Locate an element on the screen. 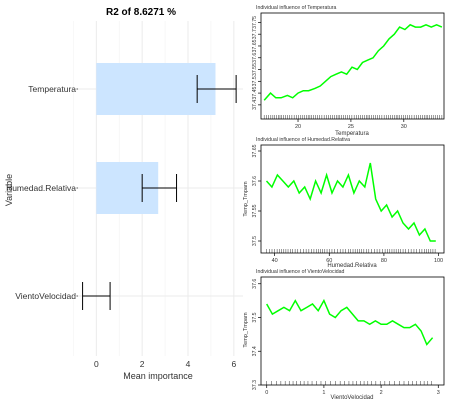 The width and height of the screenshot is (454, 403). panel-x-tick-label: 100 is located at coordinates (438, 261).